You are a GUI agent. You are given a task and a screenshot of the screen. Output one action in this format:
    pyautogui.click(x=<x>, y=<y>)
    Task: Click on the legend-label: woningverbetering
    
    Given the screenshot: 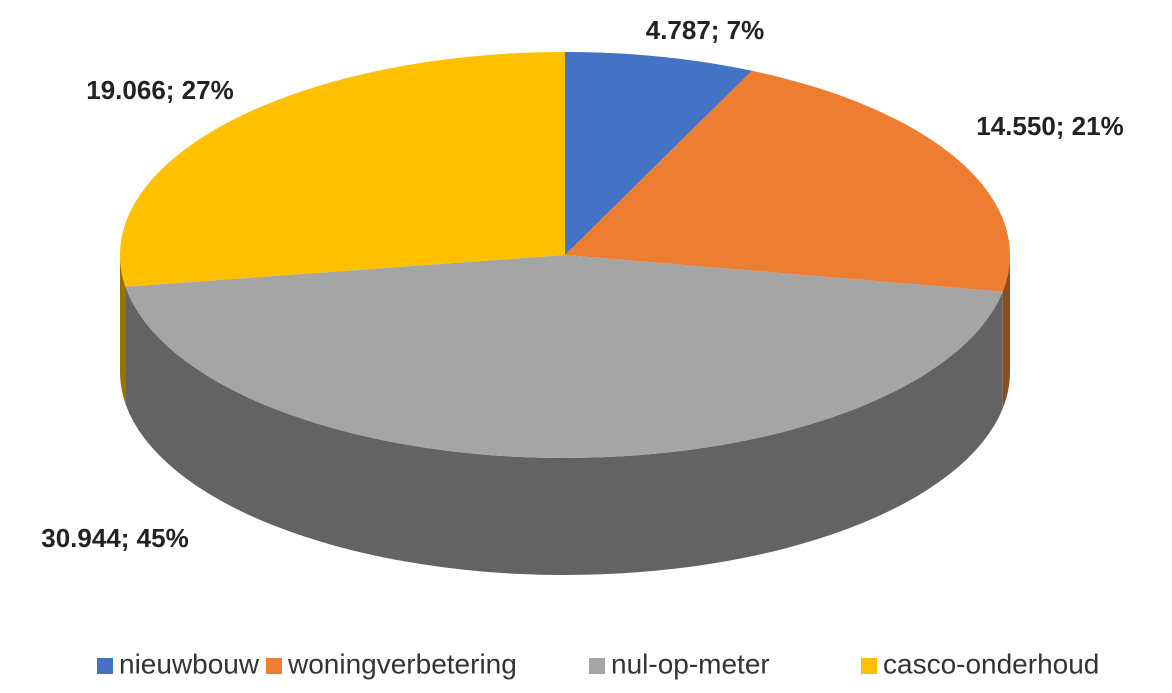 What is the action you would take?
    pyautogui.click(x=402, y=663)
    